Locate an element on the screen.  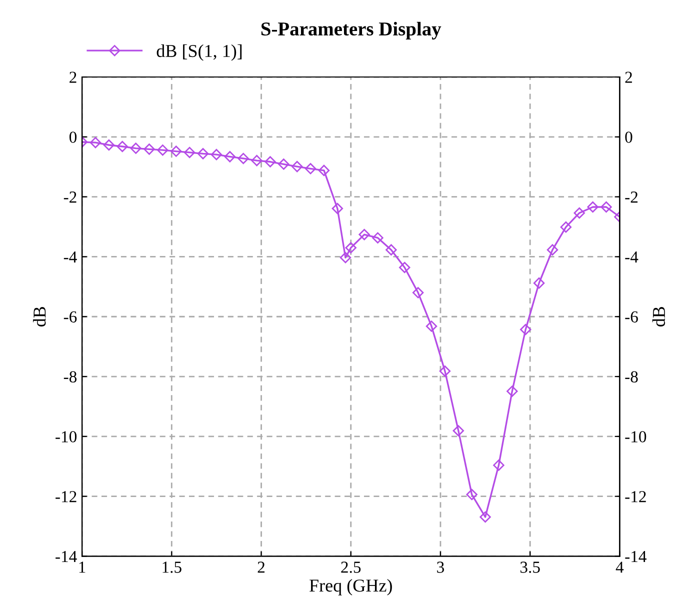
y2-axis-title: dB is located at coordinates (659, 316).